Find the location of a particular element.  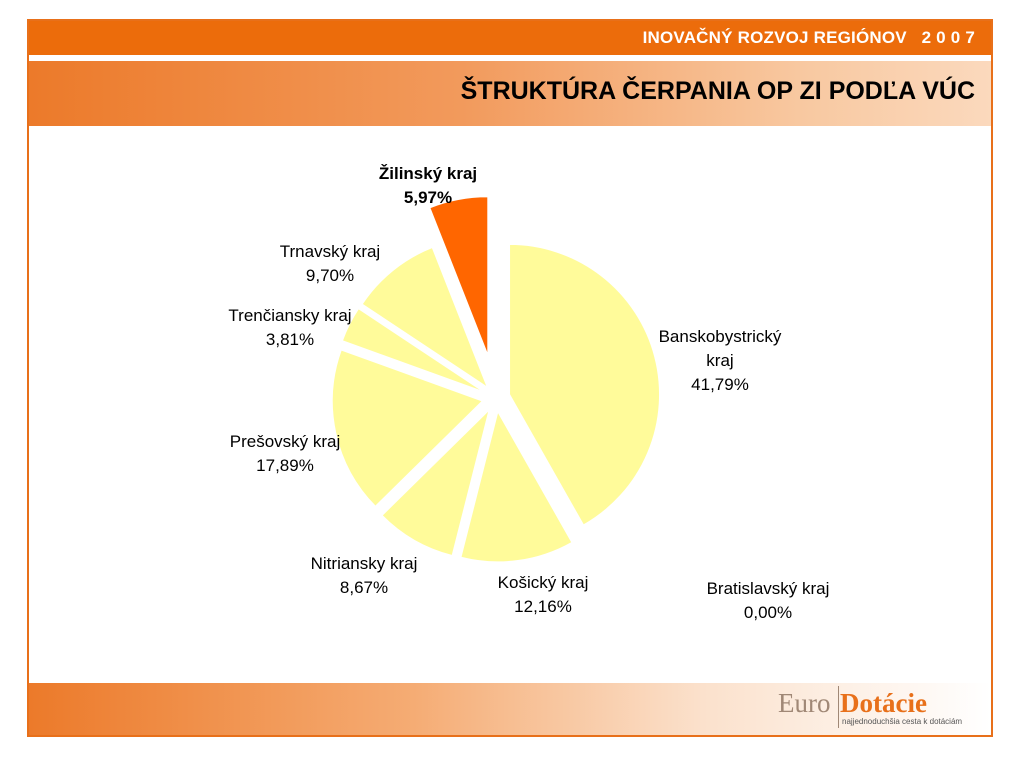

logo-word-dotacie: Dotácie is located at coordinates (883, 703).